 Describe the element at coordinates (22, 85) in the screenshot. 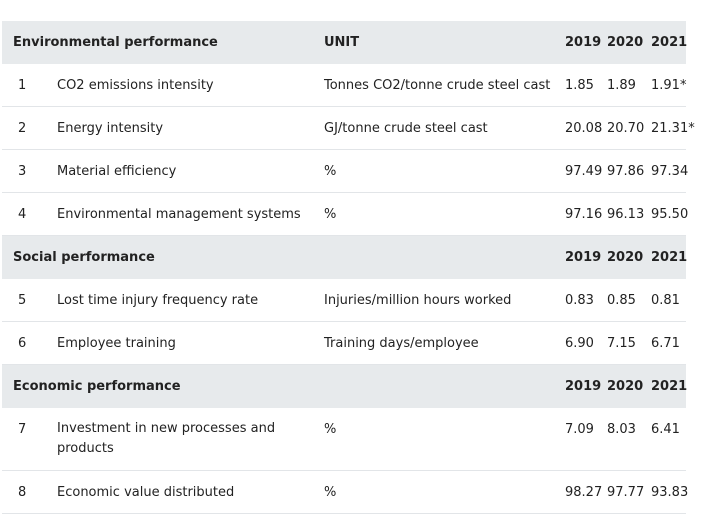

I see `row-number: 1` at that location.